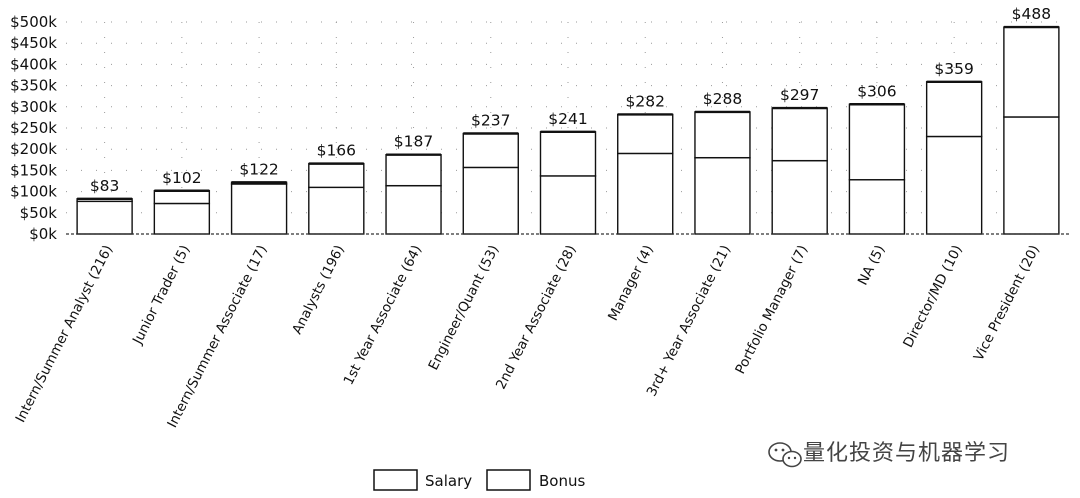 The image size is (1080, 498). I want to click on legend-swatch-salary, so click(395, 480).